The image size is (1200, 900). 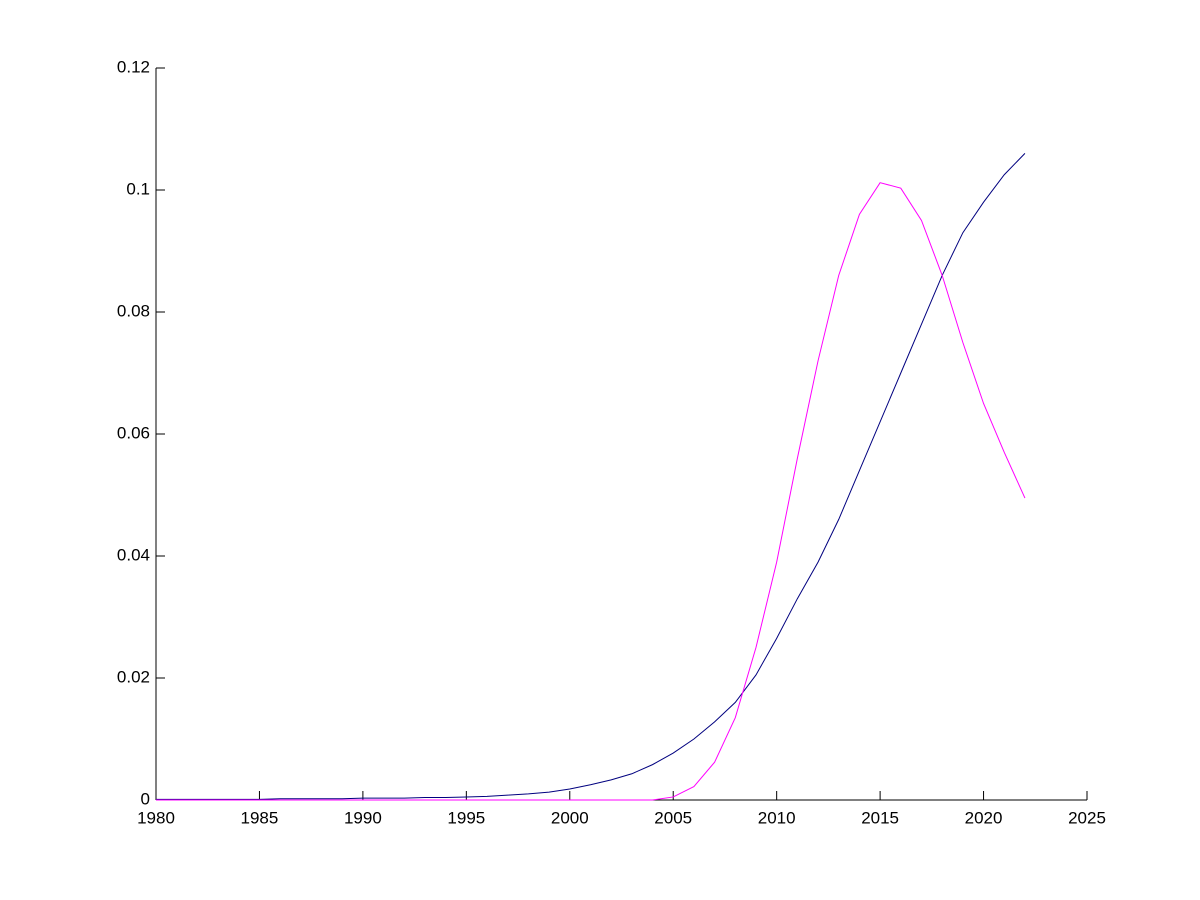 I want to click on x-tick-label: 2005, so click(x=673, y=817).